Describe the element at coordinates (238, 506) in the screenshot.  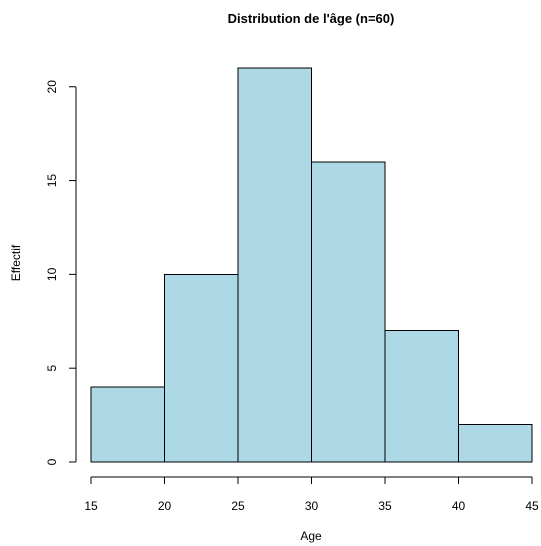
I see `x-tick-label-25: 25` at that location.